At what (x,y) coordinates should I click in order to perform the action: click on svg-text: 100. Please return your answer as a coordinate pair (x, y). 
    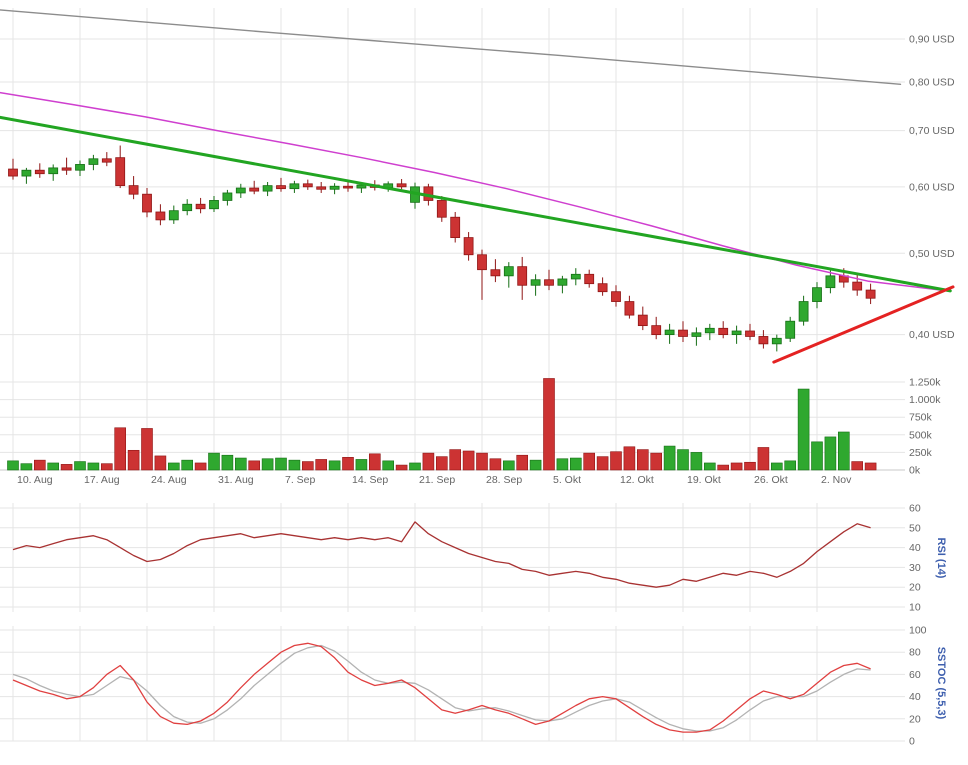
    Looking at the image, I should click on (918, 631).